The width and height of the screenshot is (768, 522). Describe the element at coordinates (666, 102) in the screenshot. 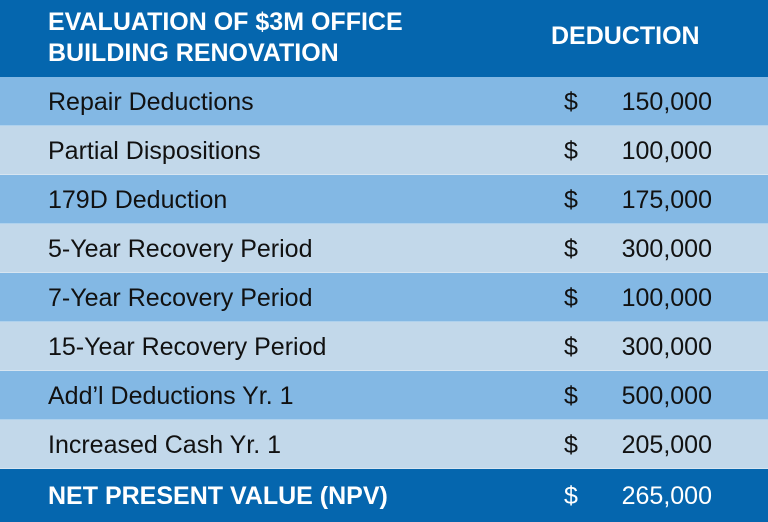

I see `row-amount: 150,000` at that location.